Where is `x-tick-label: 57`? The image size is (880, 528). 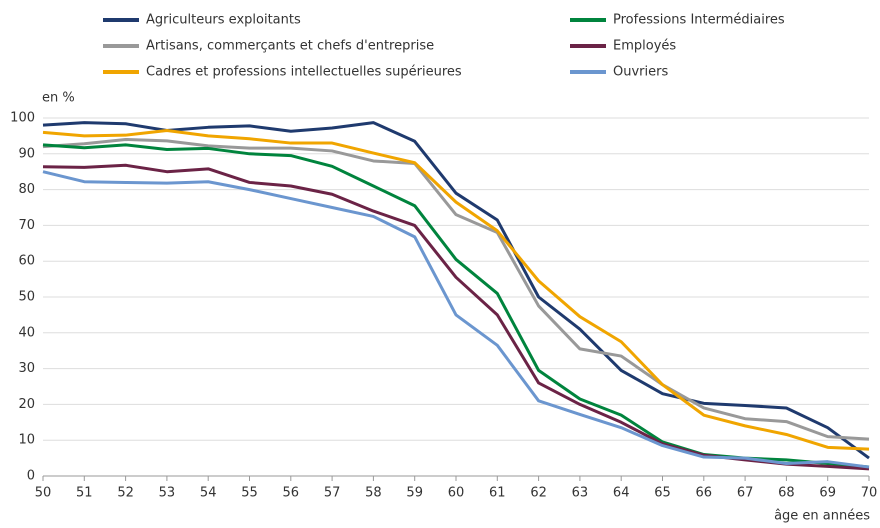 x-tick-label: 57 is located at coordinates (332, 493).